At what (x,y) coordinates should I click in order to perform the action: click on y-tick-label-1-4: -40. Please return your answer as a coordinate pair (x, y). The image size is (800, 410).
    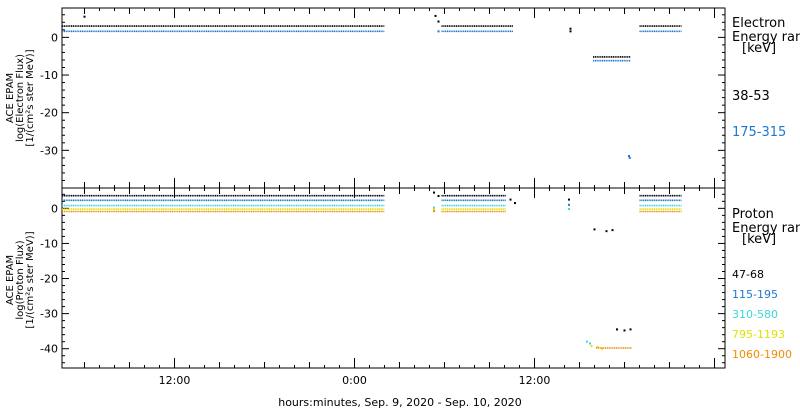
    Looking at the image, I should click on (49, 349).